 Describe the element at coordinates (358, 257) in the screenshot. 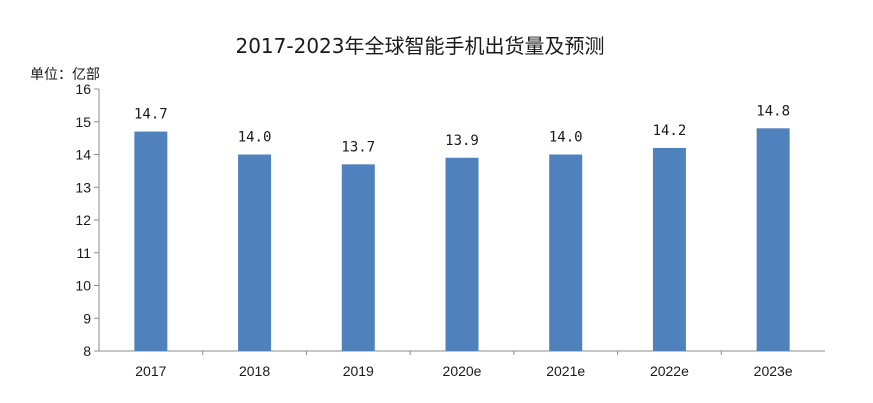

I see `bar-2019` at that location.